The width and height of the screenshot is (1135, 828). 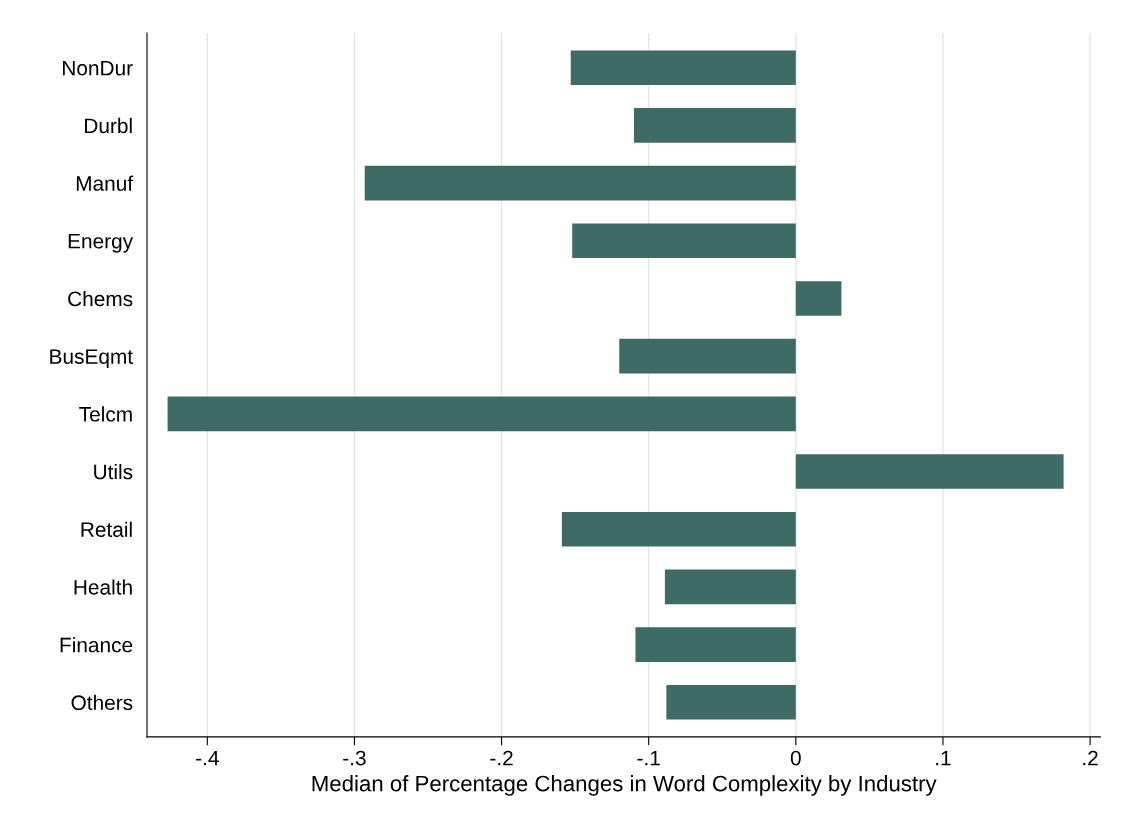 What do you see at coordinates (105, 183) in the screenshot?
I see `y-tick-label: Manuf` at bounding box center [105, 183].